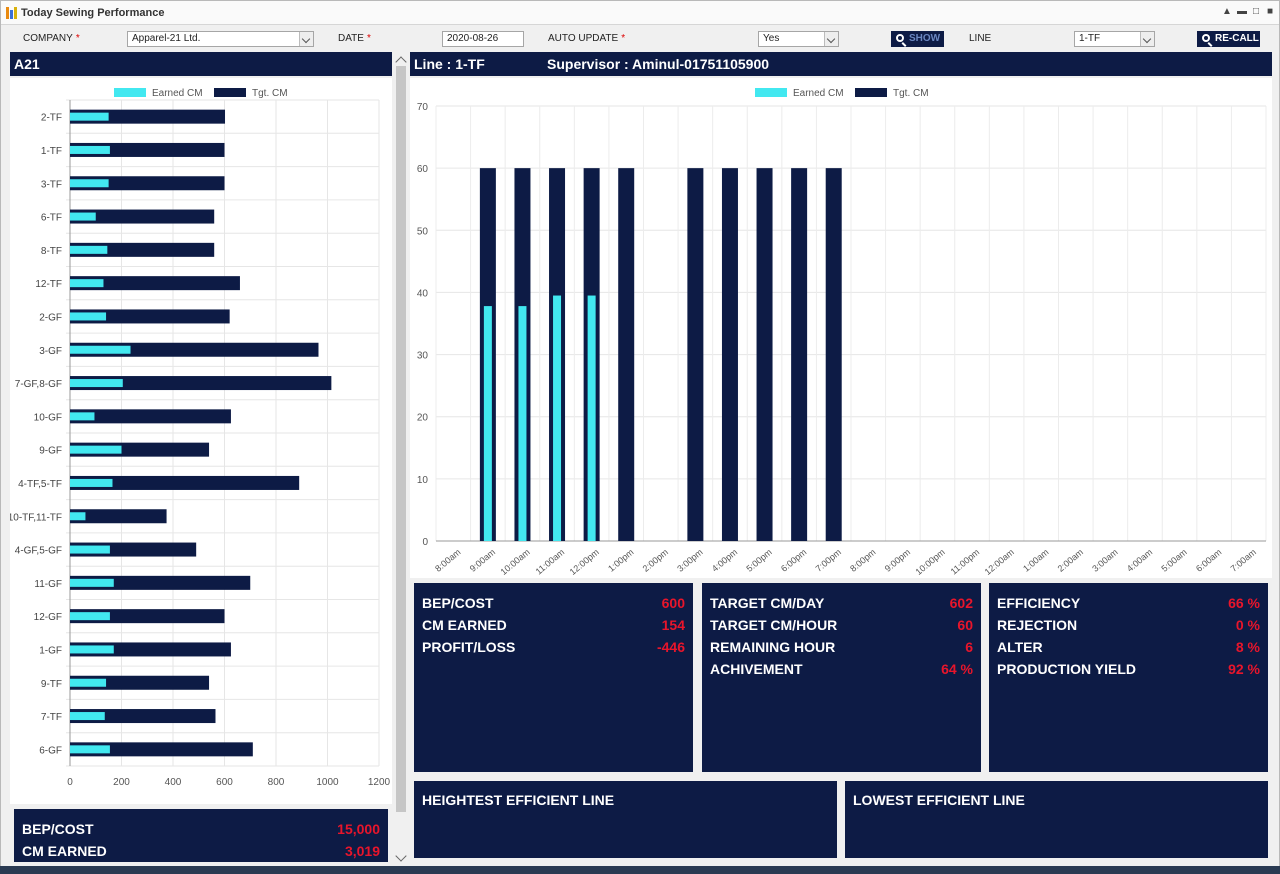 The width and height of the screenshot is (1280, 874). Describe the element at coordinates (201, 829) in the screenshot. I see `summary-row: BEP/COST 15,000` at that location.